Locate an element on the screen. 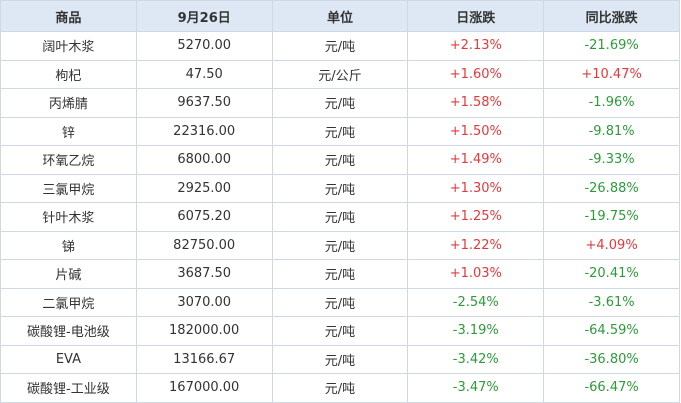 The image size is (681, 403). header-cell: 同比涨跌 is located at coordinates (611, 16).